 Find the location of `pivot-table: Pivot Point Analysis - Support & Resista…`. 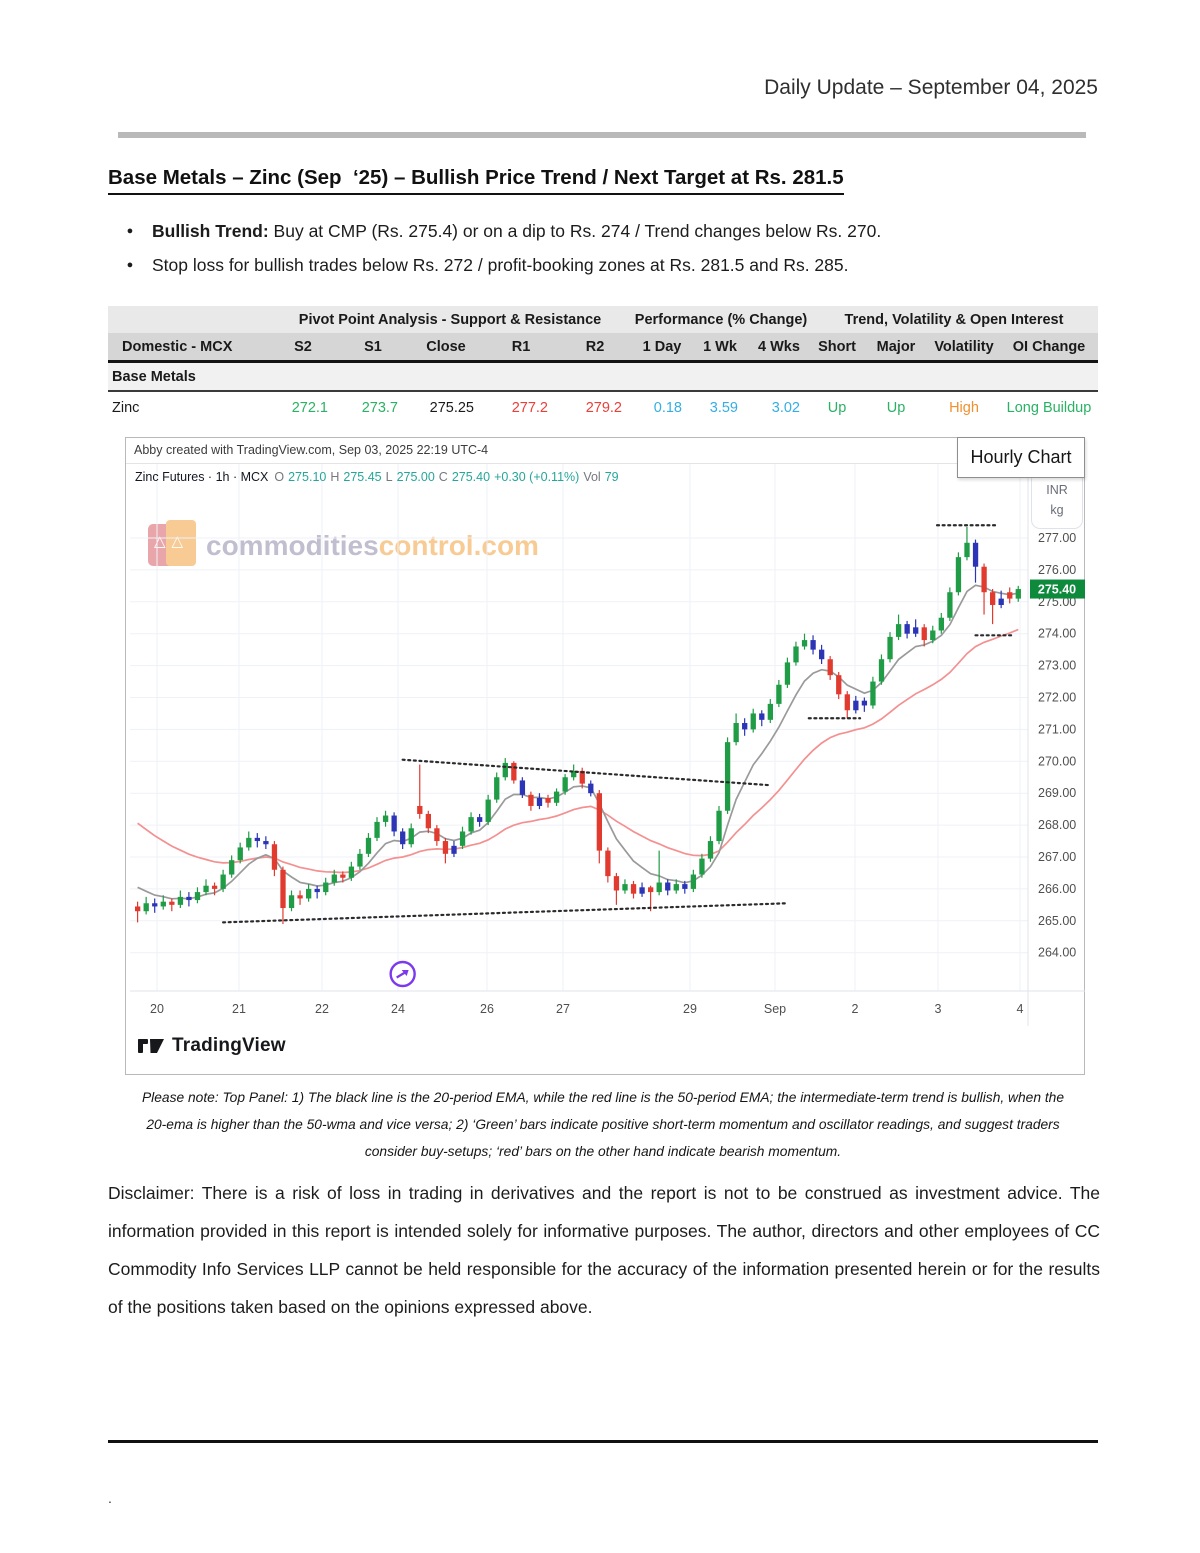

pivot-table: Pivot Point Analysis - Support & Resista… is located at coordinates (603, 364).